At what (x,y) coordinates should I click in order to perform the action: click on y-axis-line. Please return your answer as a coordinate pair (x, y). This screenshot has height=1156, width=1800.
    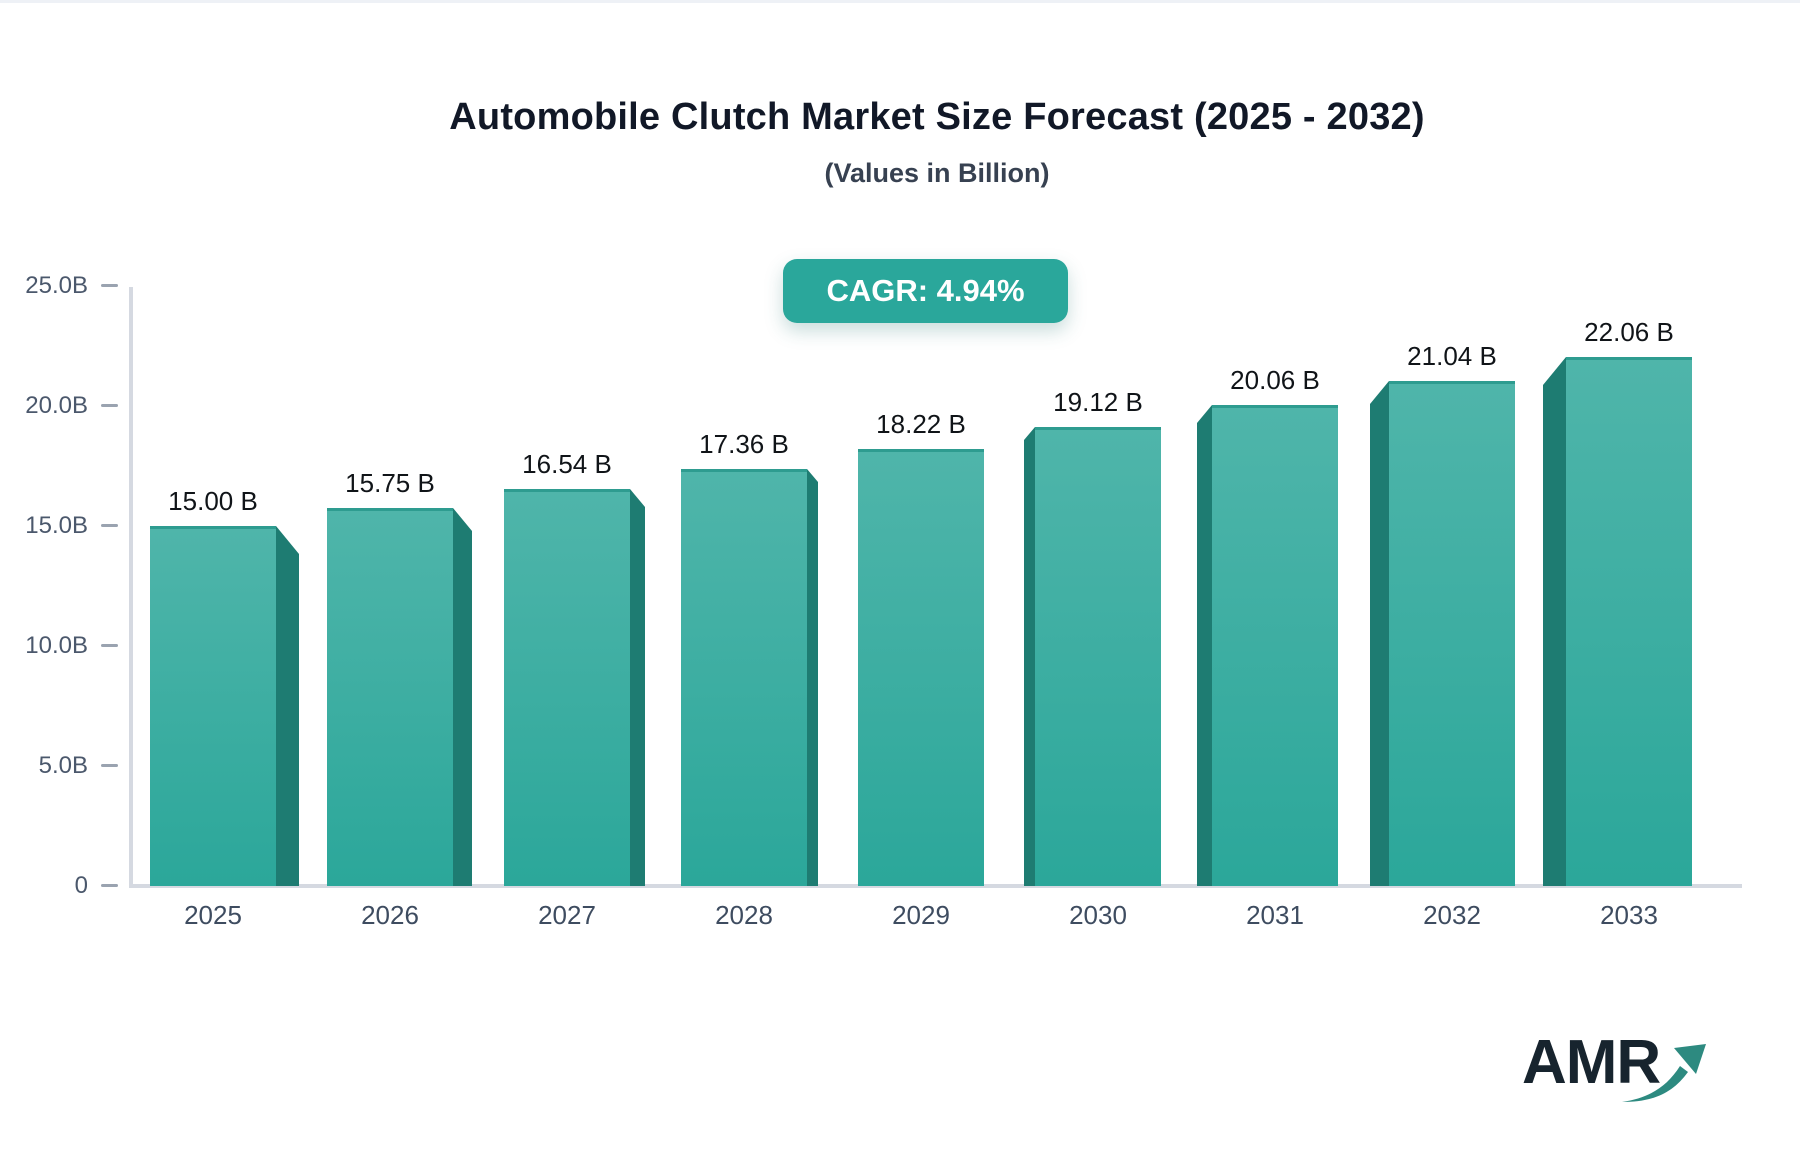
    Looking at the image, I should click on (131, 586).